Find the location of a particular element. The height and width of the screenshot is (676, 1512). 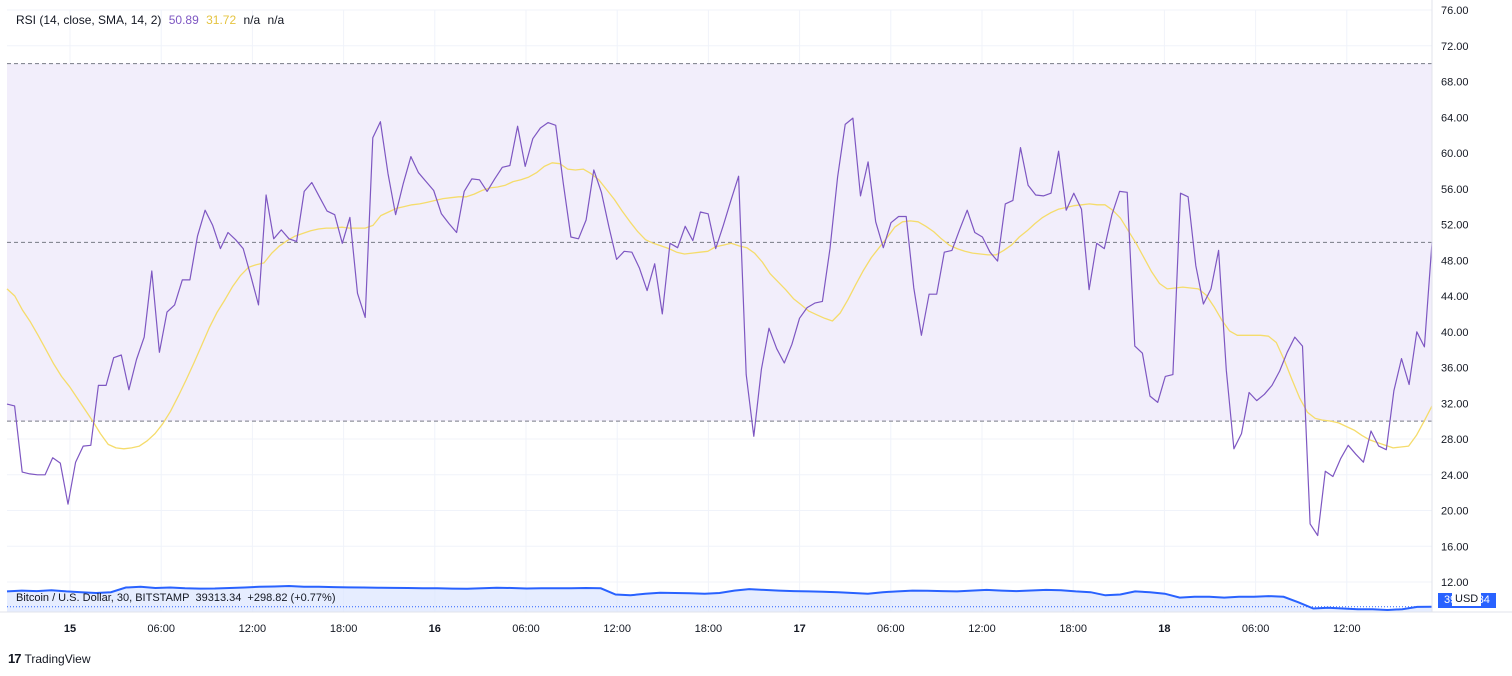

x-tick-label: 16 is located at coordinates (435, 629).